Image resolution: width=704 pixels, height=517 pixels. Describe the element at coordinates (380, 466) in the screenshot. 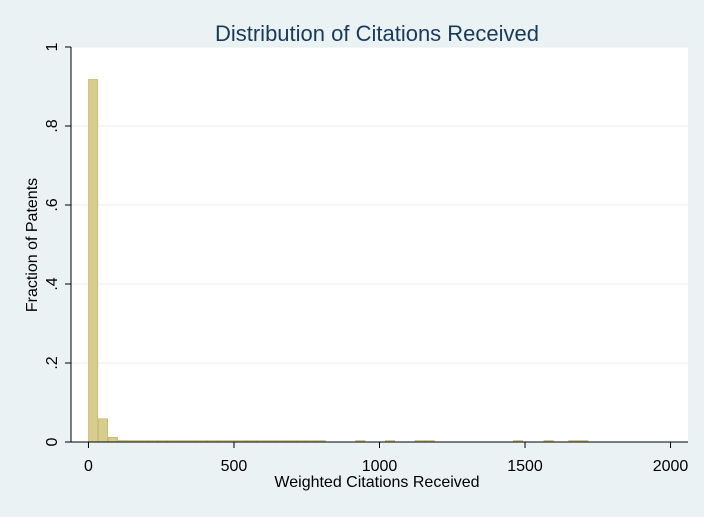

I see `x-tick-label: 1000` at that location.